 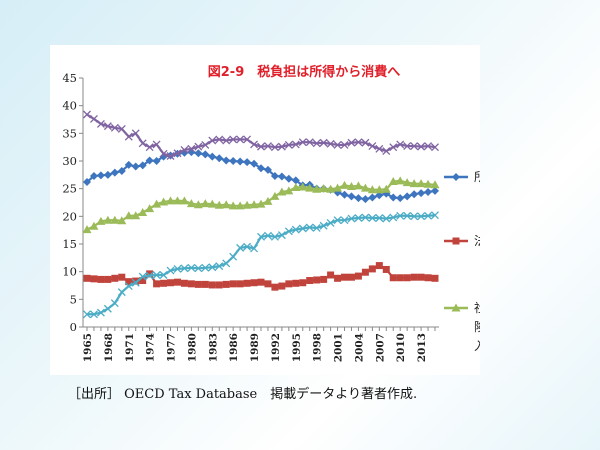 I want to click on x-tick-label: 1980, so click(x=192, y=347).